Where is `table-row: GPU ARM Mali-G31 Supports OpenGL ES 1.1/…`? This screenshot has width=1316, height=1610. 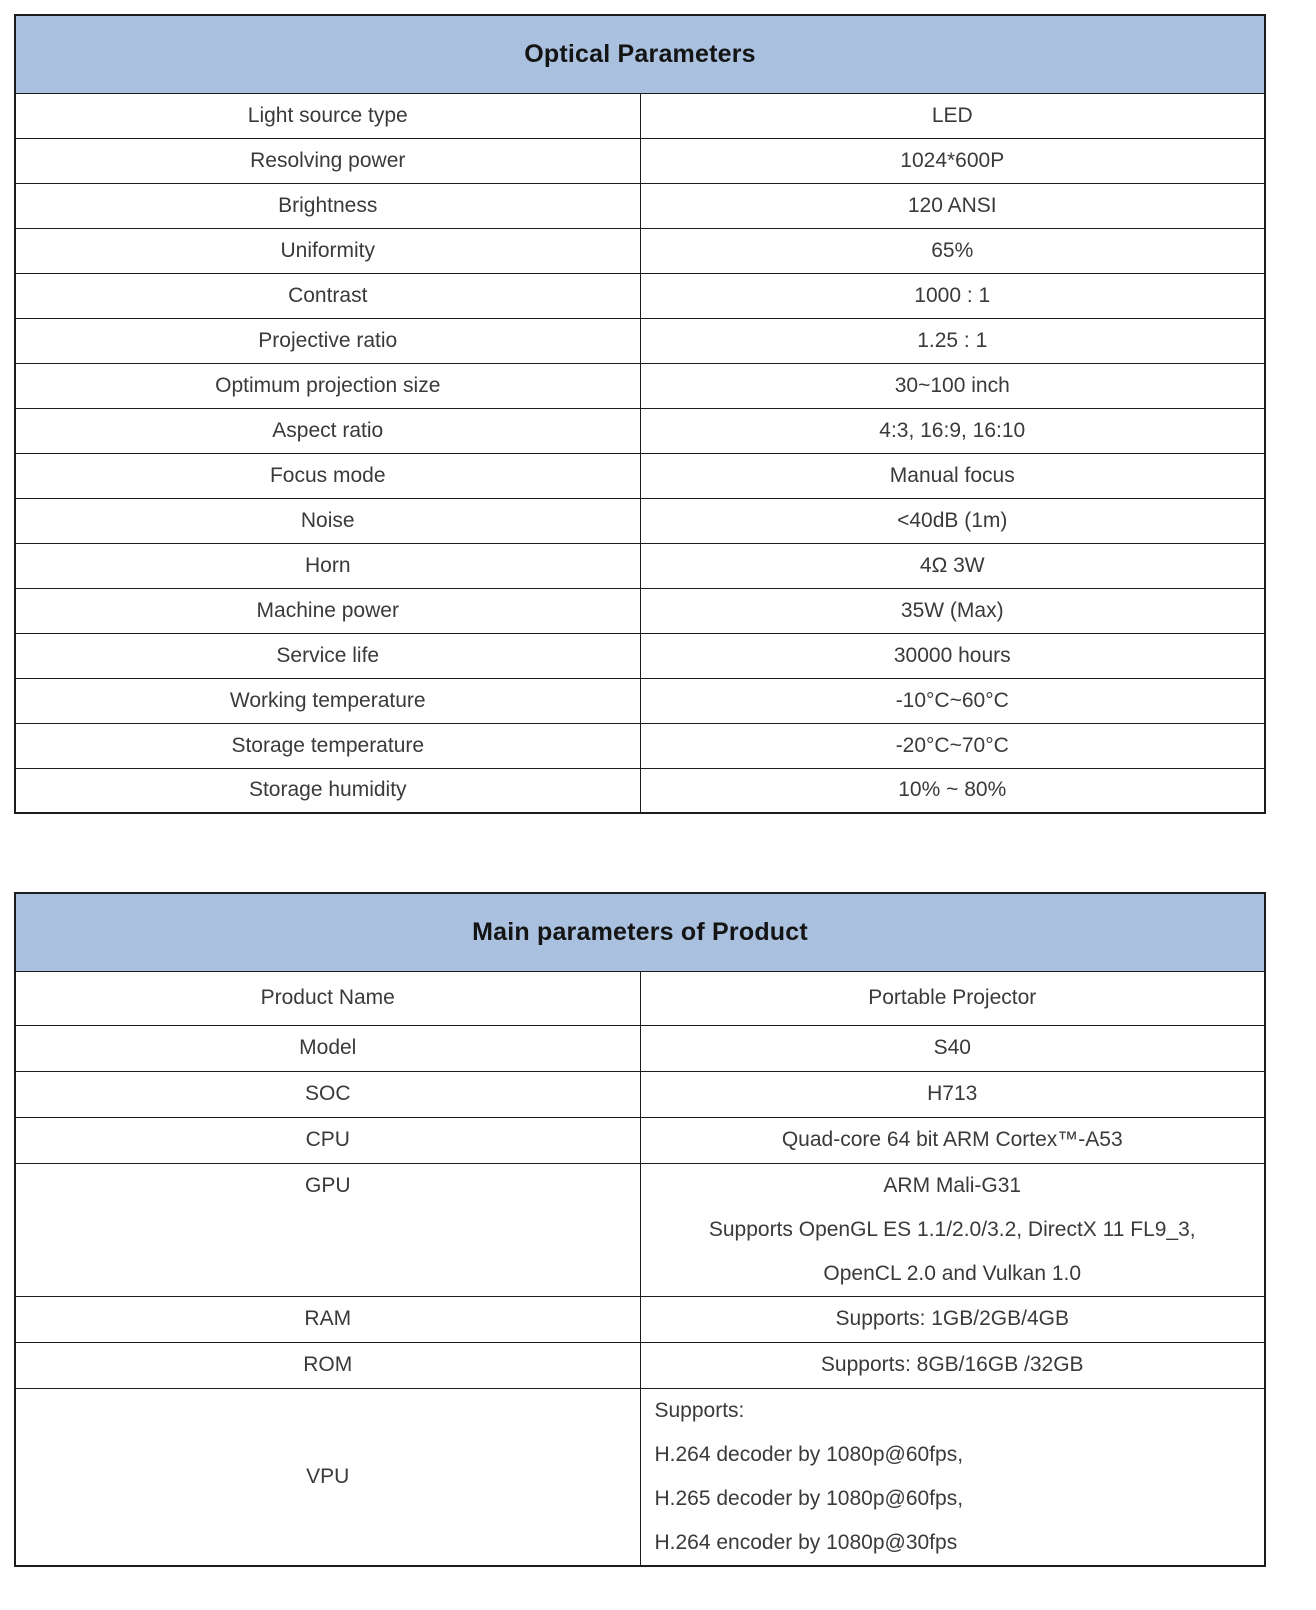
table-row: GPU ARM Mali-G31 Supports OpenGL ES 1.1/… is located at coordinates (640, 1229).